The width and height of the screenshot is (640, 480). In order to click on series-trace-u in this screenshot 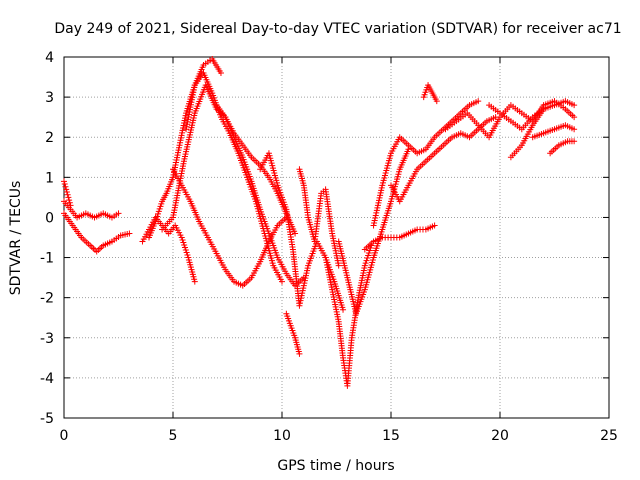, I will do `click(527, 133)`.